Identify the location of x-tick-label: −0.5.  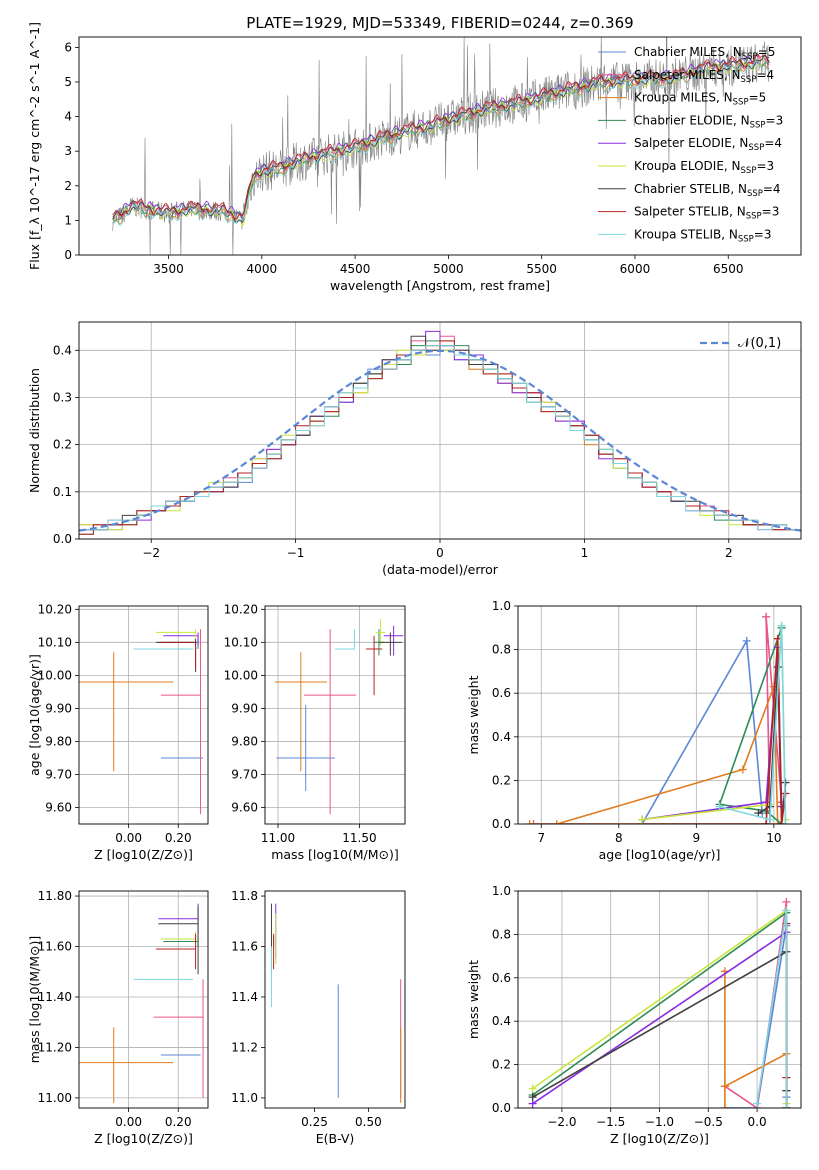
(708, 1122).